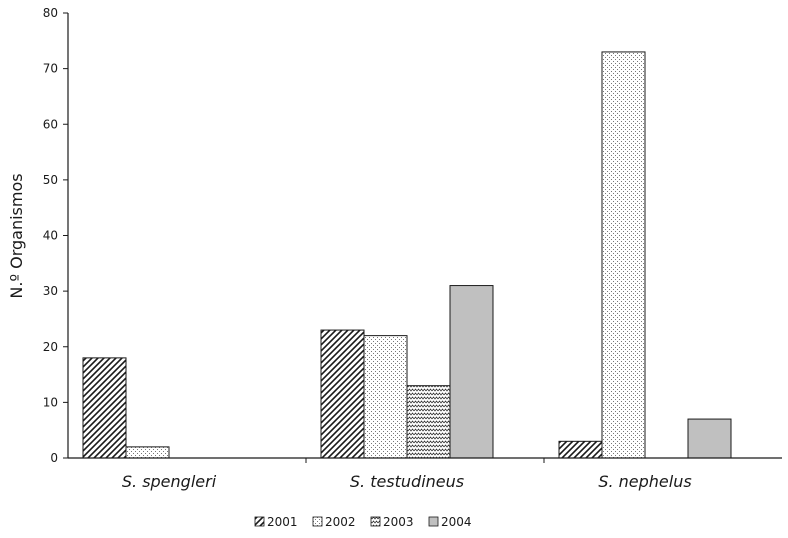  Describe the element at coordinates (54, 458) in the screenshot. I see `y-tick-label: 0` at that location.